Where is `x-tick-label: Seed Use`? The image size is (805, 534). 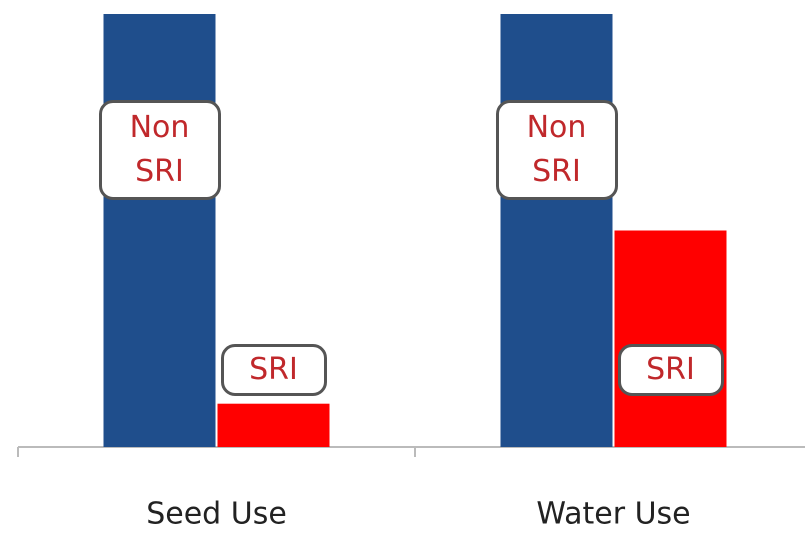 x-tick-label: Seed Use is located at coordinates (216, 514).